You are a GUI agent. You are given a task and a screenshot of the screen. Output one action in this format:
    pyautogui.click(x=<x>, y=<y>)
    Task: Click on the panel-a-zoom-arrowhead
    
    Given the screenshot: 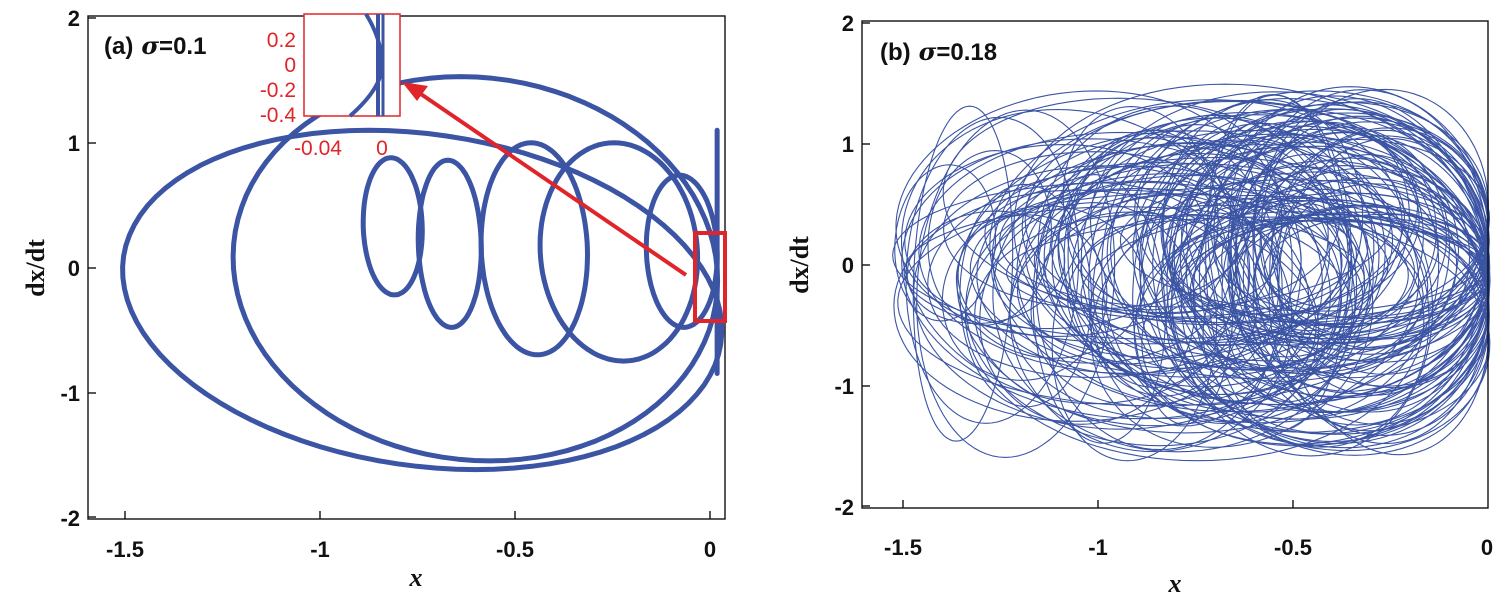 What is the action you would take?
    pyautogui.click(x=415, y=91)
    